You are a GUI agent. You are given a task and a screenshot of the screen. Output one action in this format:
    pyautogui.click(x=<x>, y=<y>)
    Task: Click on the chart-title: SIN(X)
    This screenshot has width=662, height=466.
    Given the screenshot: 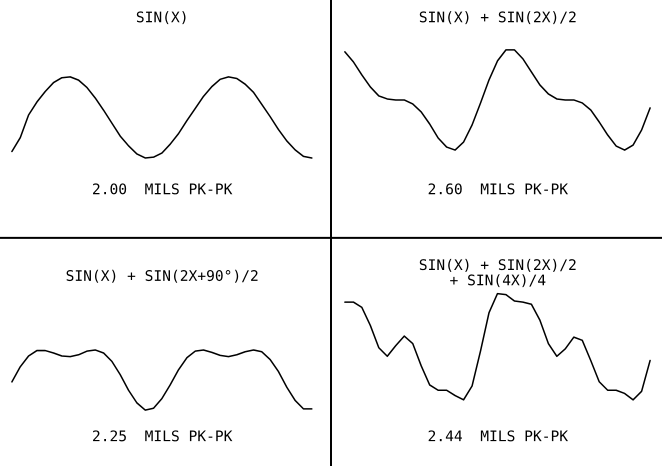 What is the action you would take?
    pyautogui.click(x=161, y=17)
    